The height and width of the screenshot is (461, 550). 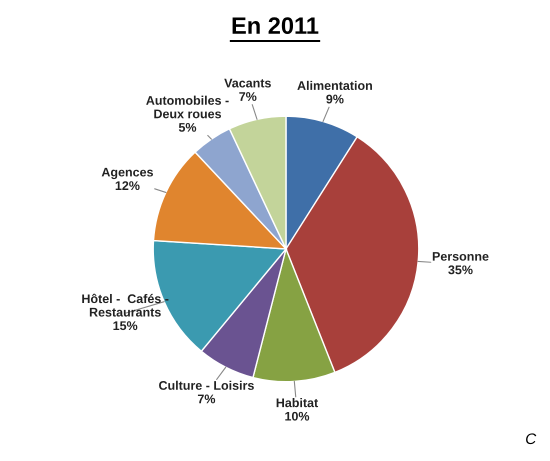 I want to click on slice-label: Hôtel - Cafés - Restaurants, so click(x=125, y=305).